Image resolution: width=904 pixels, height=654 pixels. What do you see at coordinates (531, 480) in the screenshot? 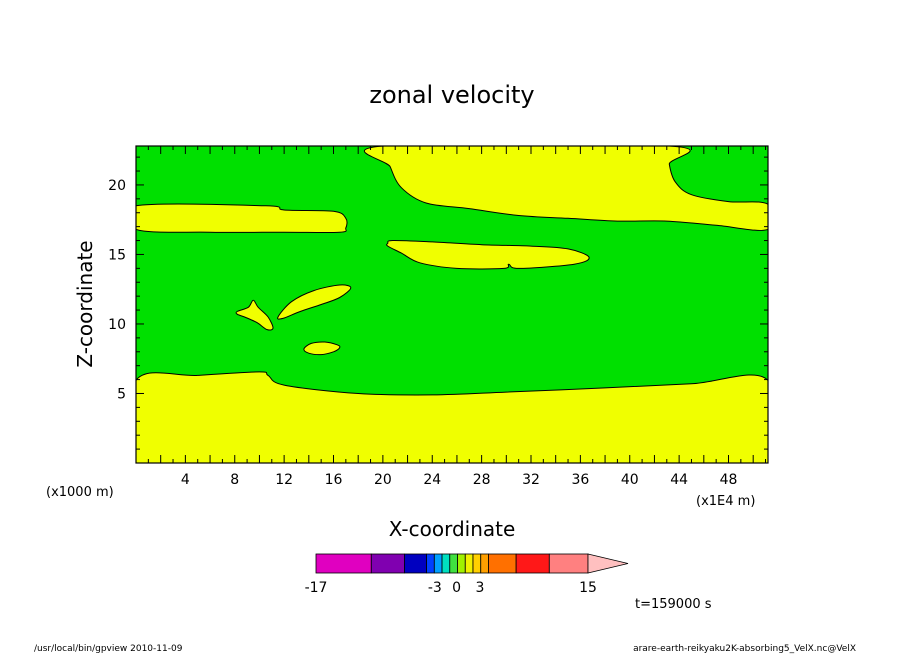
I see `x-tick-label: 32` at bounding box center [531, 480].